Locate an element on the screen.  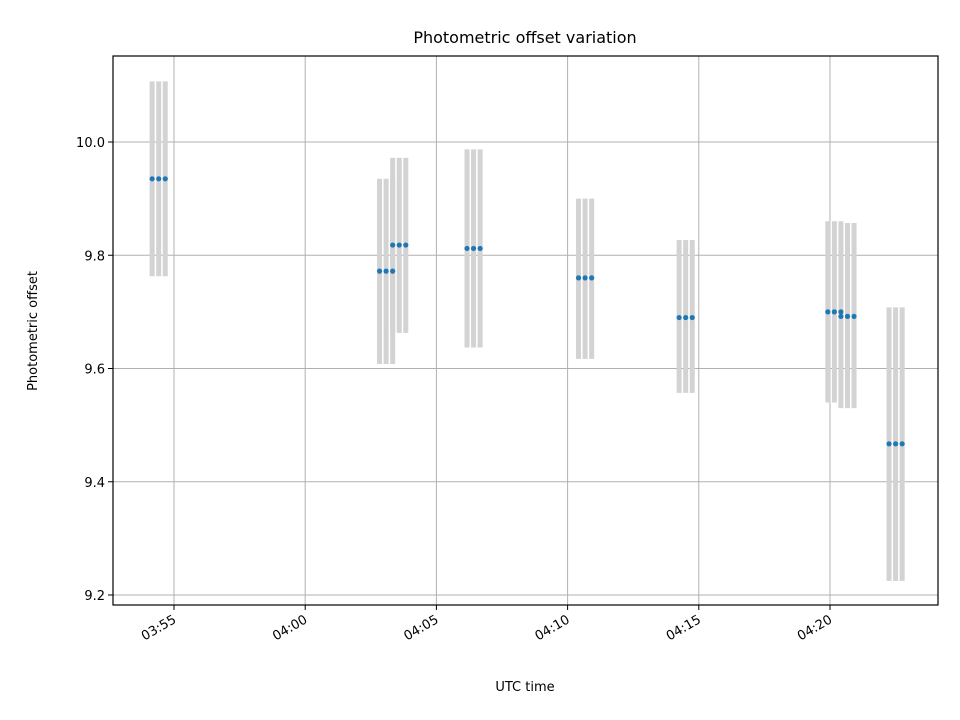
y-axis-label: Photometric offset is located at coordinates (33, 331).